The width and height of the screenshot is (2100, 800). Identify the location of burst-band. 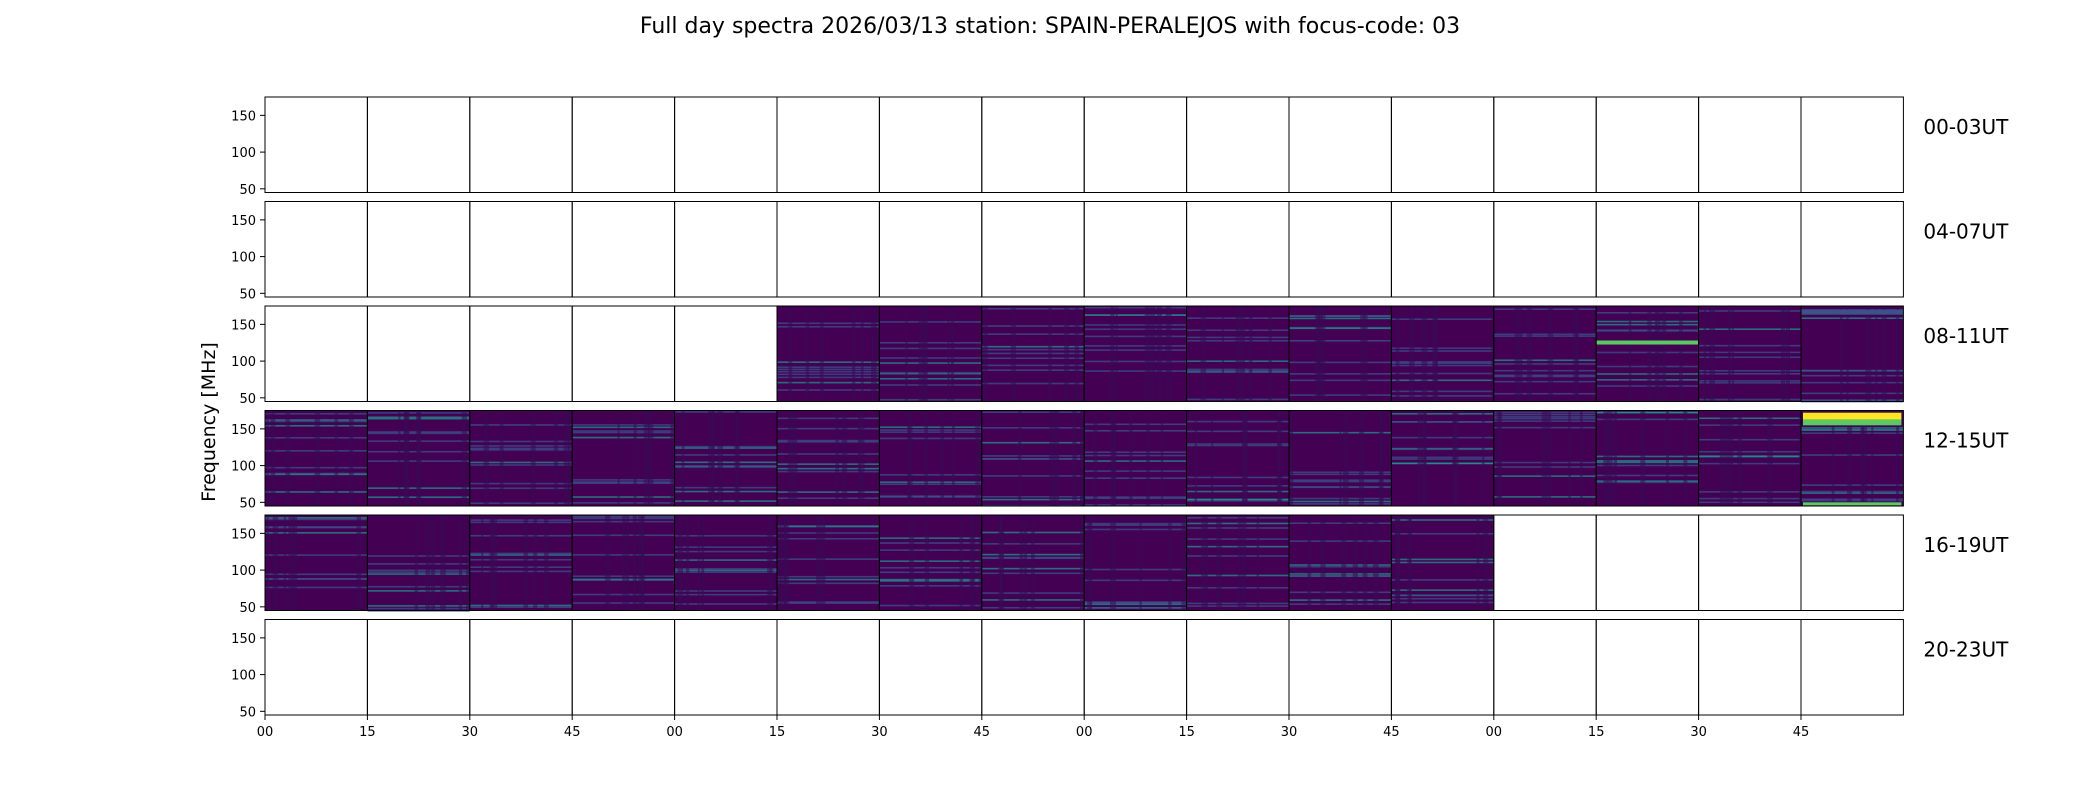
(1852, 422).